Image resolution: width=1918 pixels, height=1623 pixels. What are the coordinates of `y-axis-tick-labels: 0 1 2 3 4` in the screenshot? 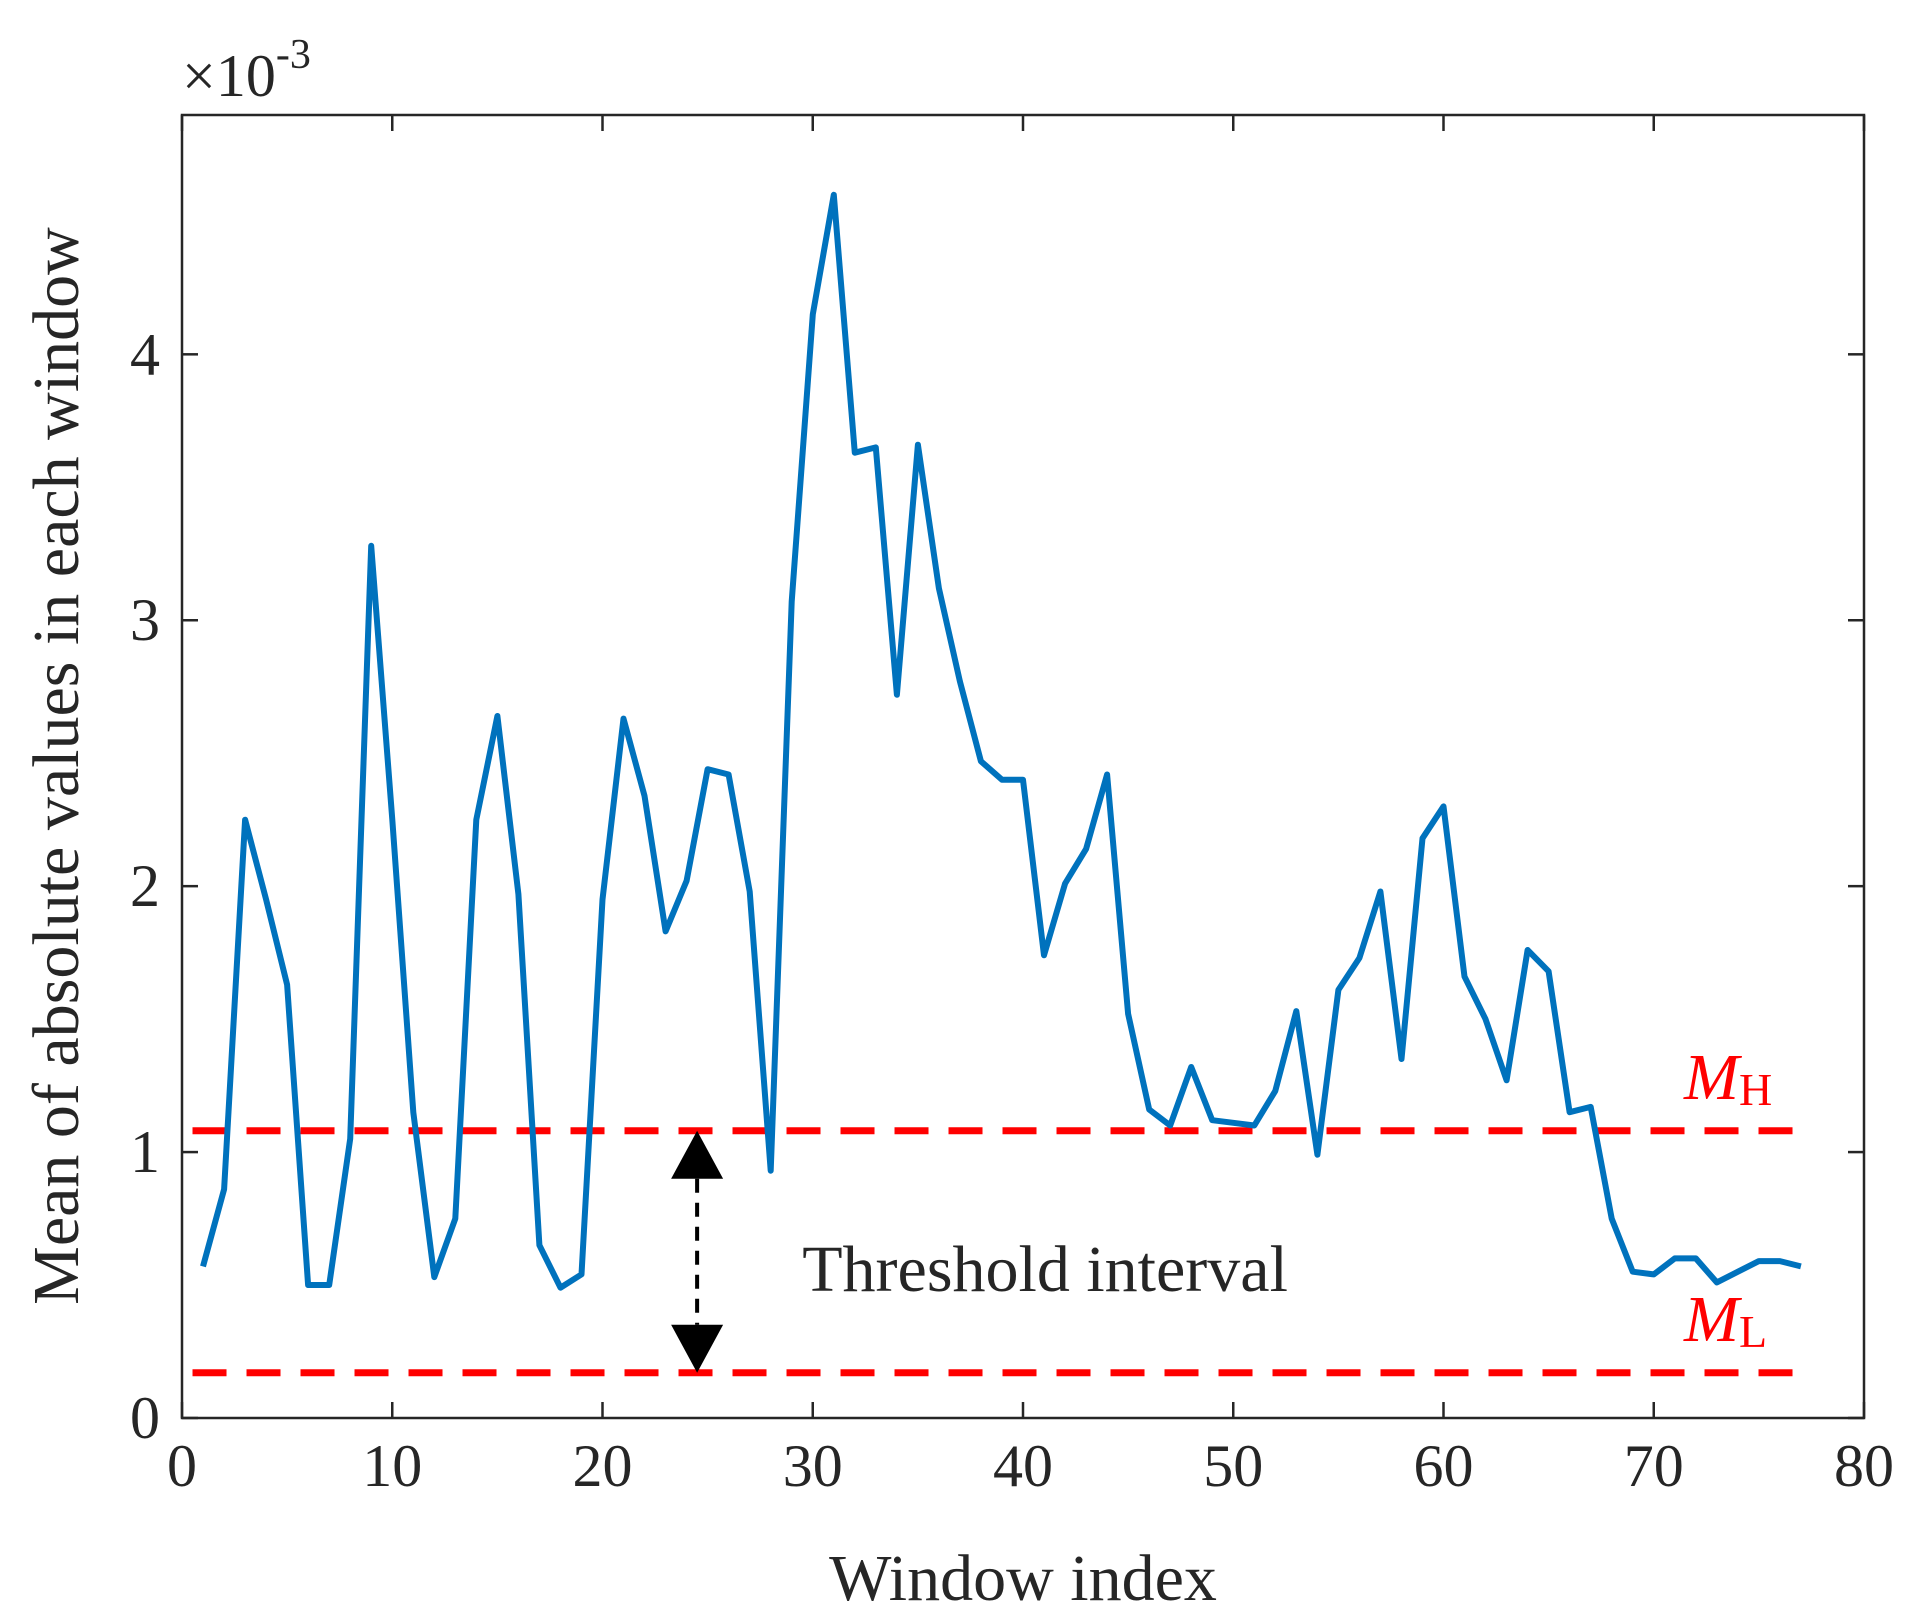 It's located at (145, 886).